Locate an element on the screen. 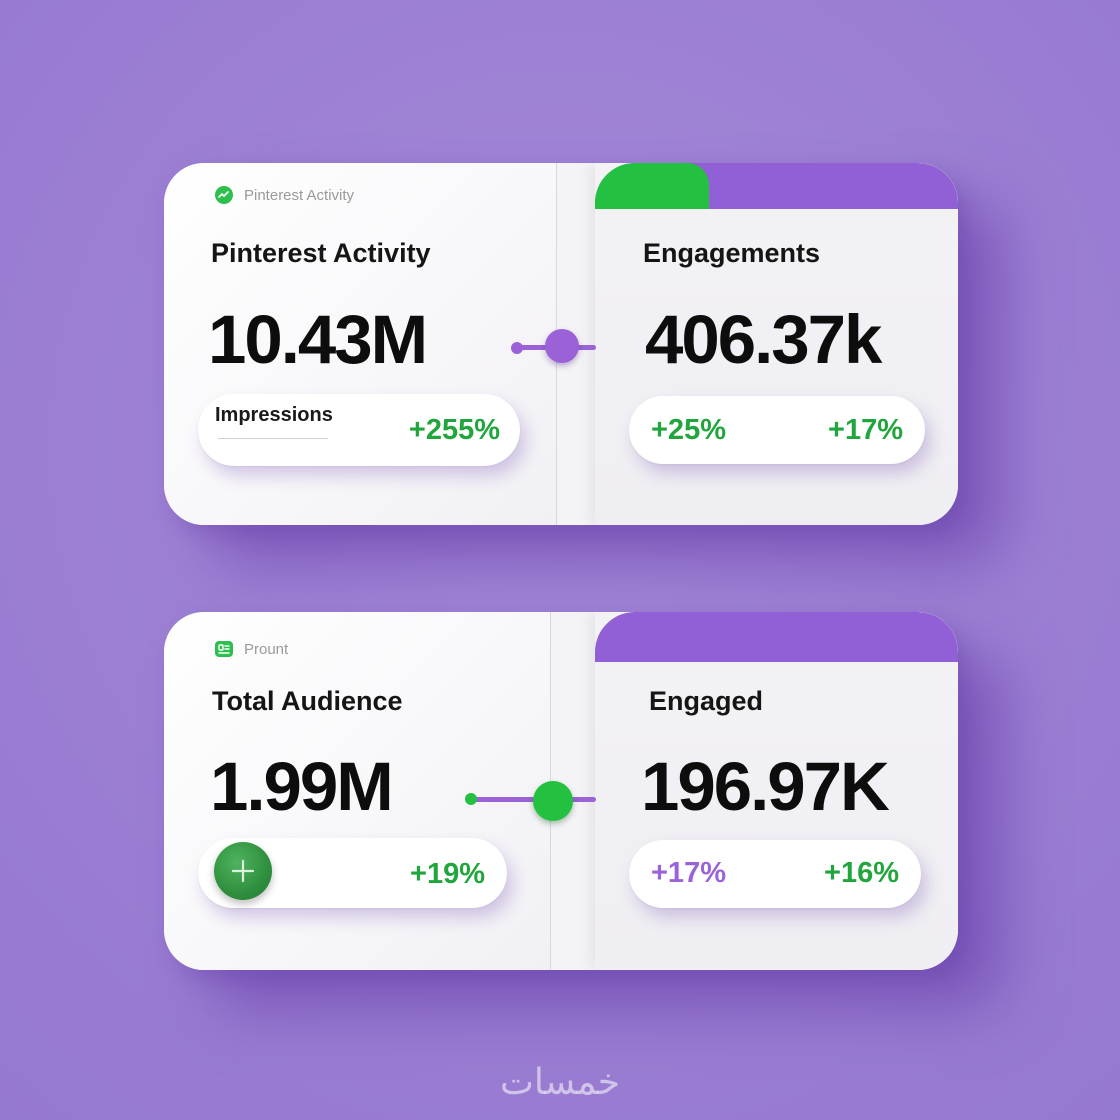 Image resolution: width=1120 pixels, height=1120 pixels. engagements-title: Engagements is located at coordinates (732, 253).